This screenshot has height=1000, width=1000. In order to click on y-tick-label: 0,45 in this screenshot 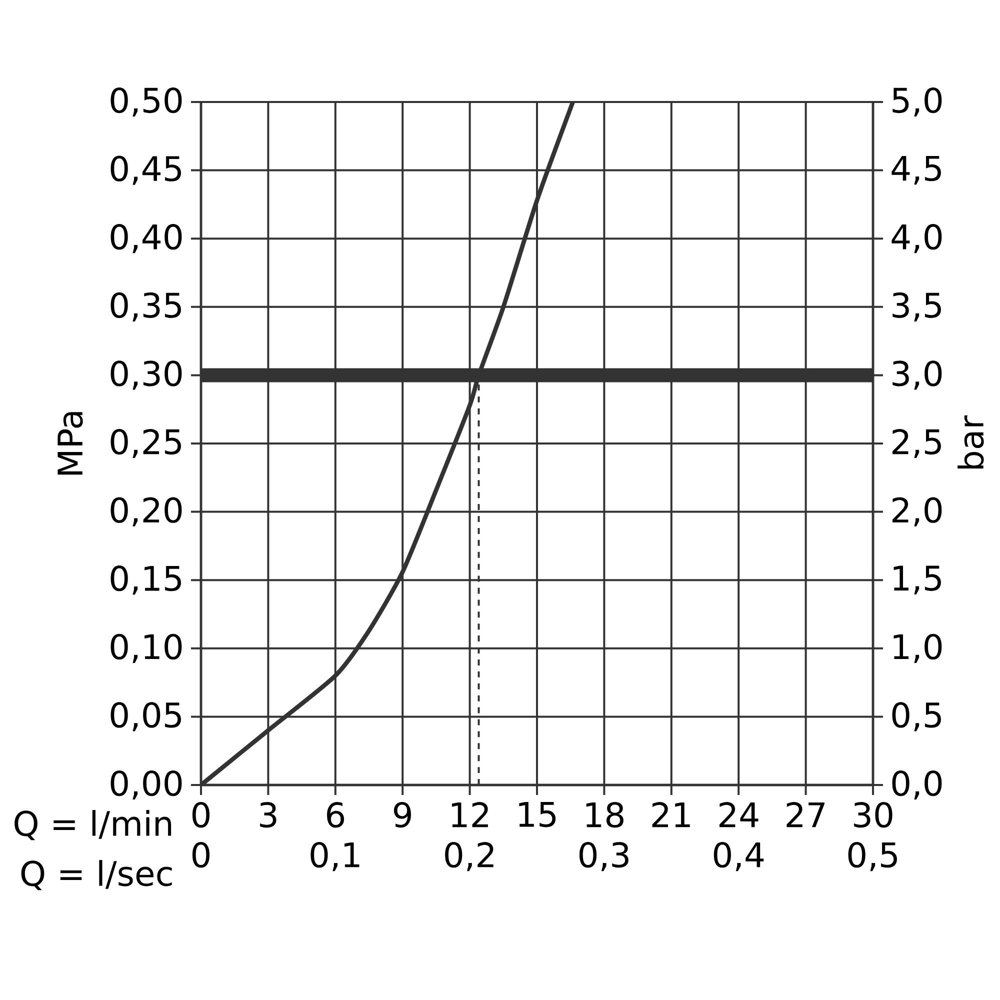, I will do `click(145, 170)`.